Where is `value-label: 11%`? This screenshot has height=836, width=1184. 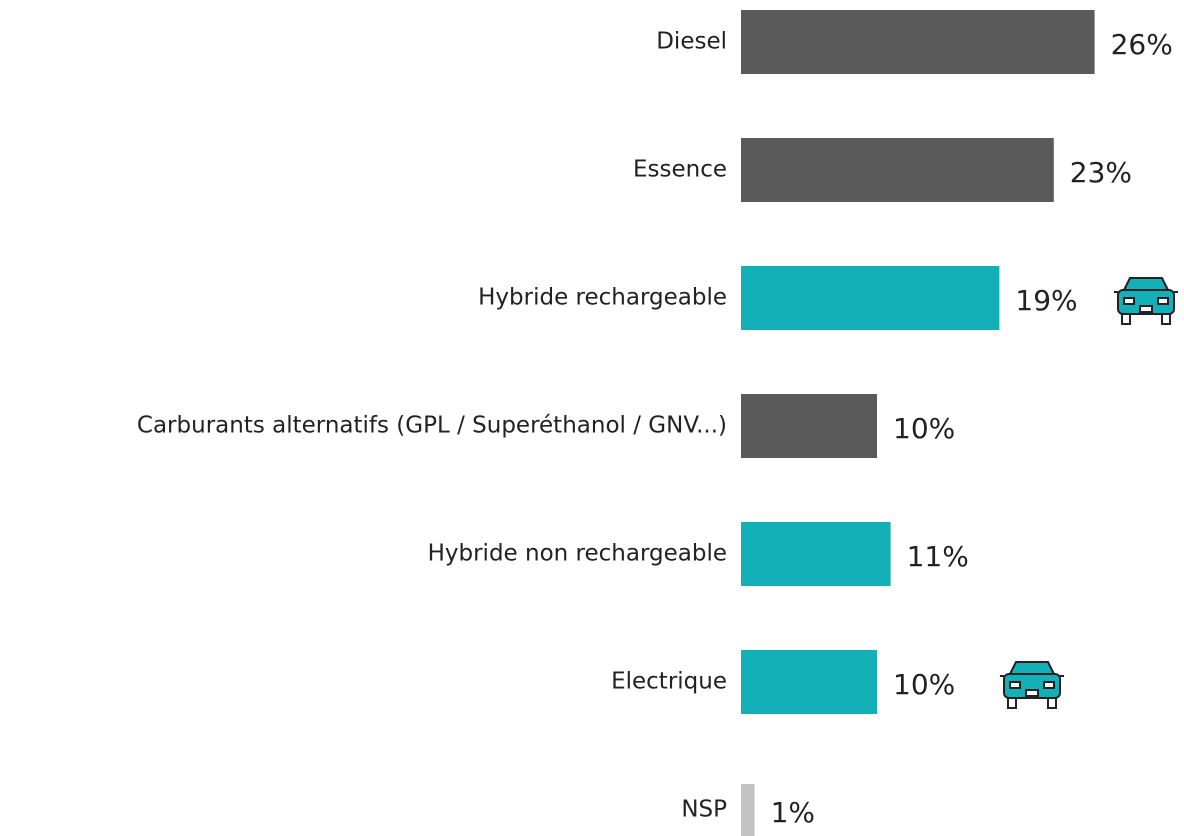
value-label: 11% is located at coordinates (938, 556).